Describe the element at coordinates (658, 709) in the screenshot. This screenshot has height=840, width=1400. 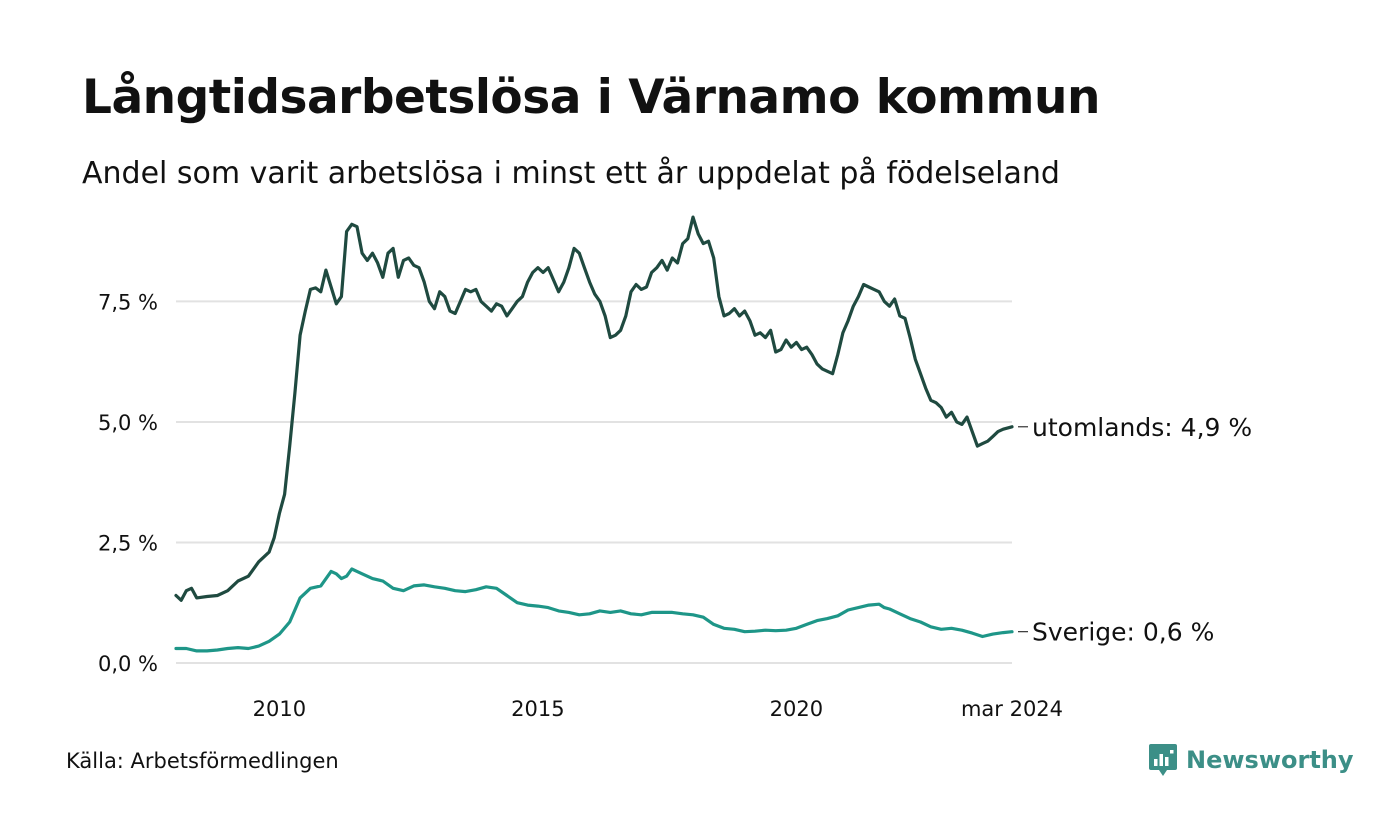
I see `x-axis-tick-labels: 2010 2015 2020 mar 2024` at that location.